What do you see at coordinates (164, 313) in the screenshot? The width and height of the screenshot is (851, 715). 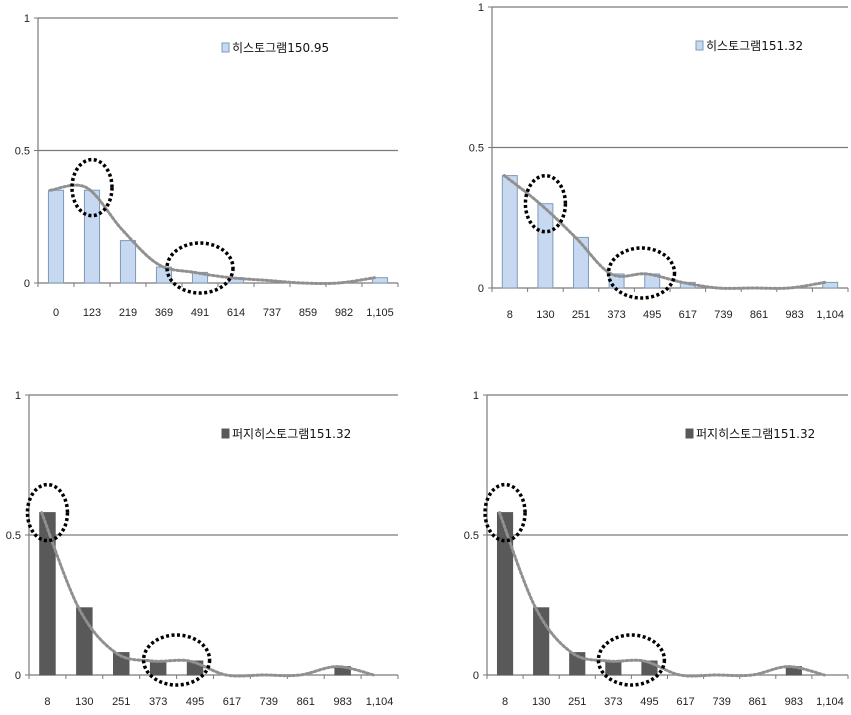 I see `x-tick-label: 369` at bounding box center [164, 313].